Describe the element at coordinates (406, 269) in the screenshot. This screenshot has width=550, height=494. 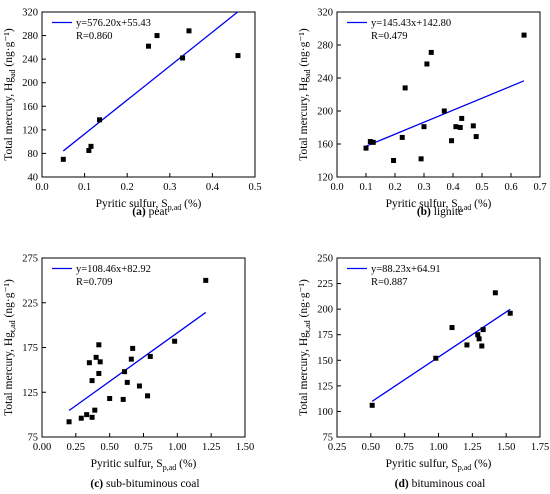
I see `legend-equation: y=88.23x+64.91` at that location.